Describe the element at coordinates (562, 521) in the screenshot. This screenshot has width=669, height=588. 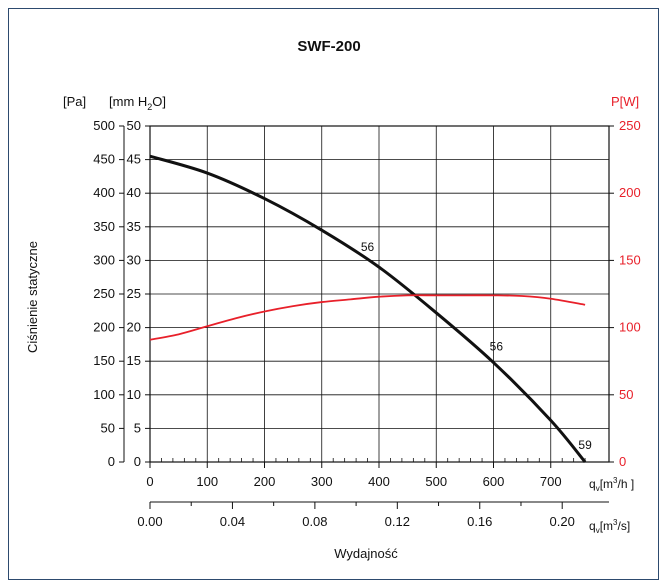
I see `x-m3s-tick-label: 0.20` at that location.